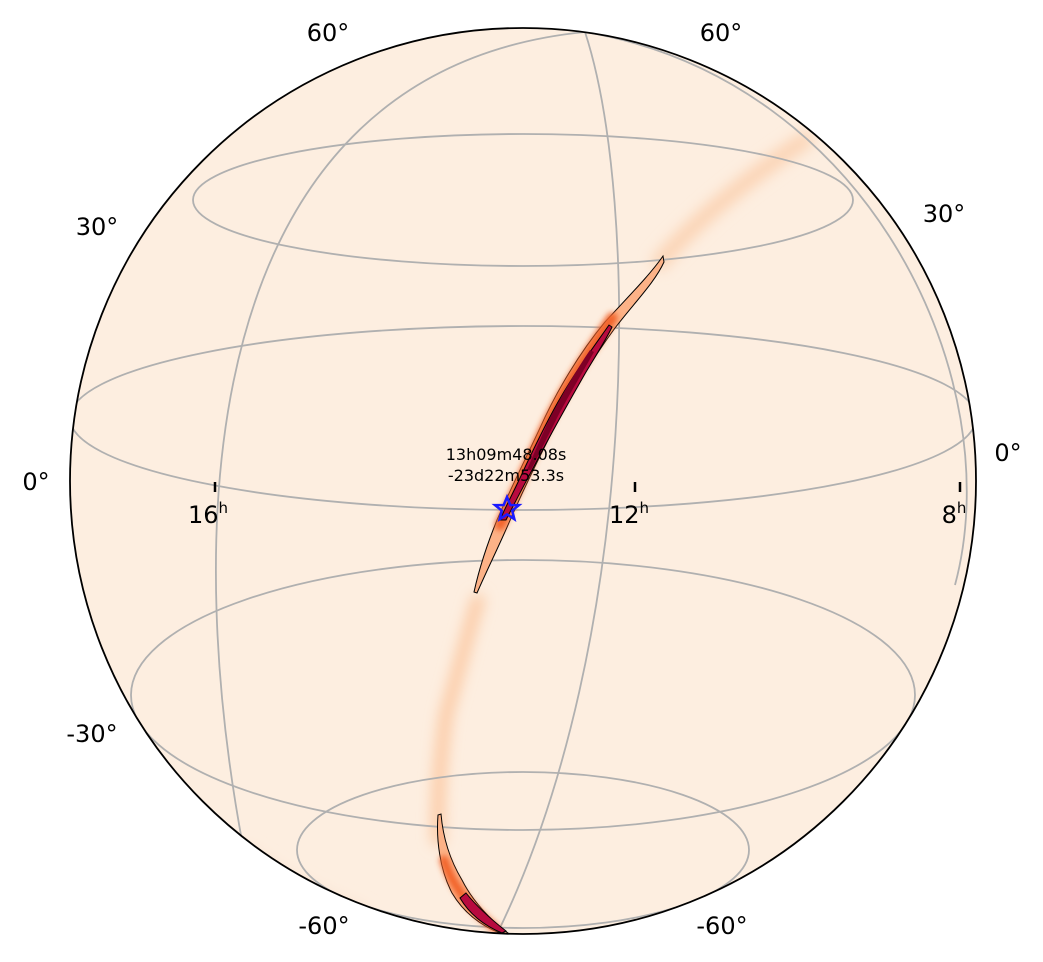  Describe the element at coordinates (944, 214) in the screenshot. I see `dec-label-30-right: 30°` at that location.